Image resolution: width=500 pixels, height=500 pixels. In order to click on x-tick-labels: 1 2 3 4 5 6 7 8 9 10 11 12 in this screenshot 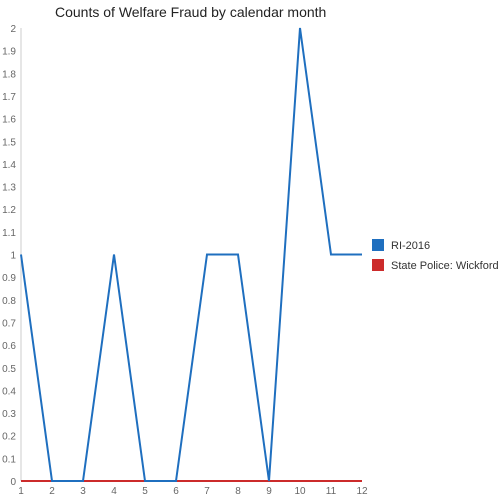, I will do `click(193, 491)`.